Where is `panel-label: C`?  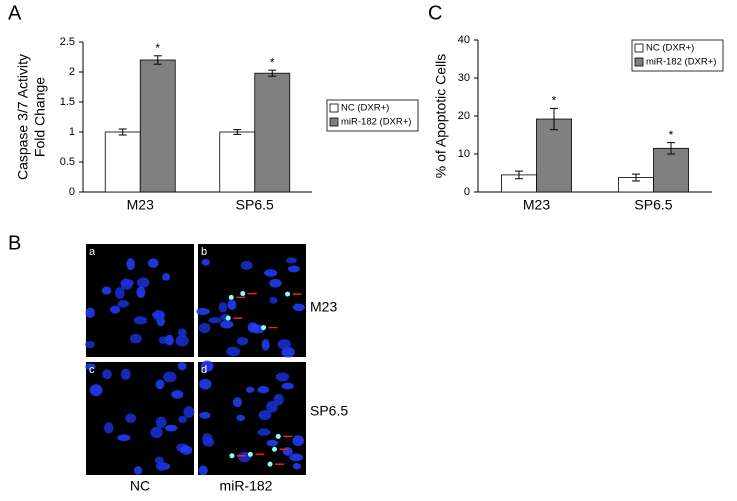
panel-label: C is located at coordinates (435, 13).